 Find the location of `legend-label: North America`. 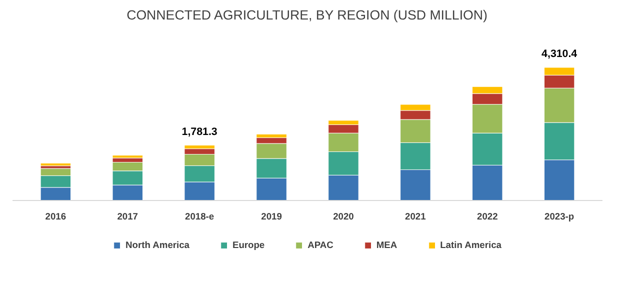

legend-label: North America is located at coordinates (158, 245).